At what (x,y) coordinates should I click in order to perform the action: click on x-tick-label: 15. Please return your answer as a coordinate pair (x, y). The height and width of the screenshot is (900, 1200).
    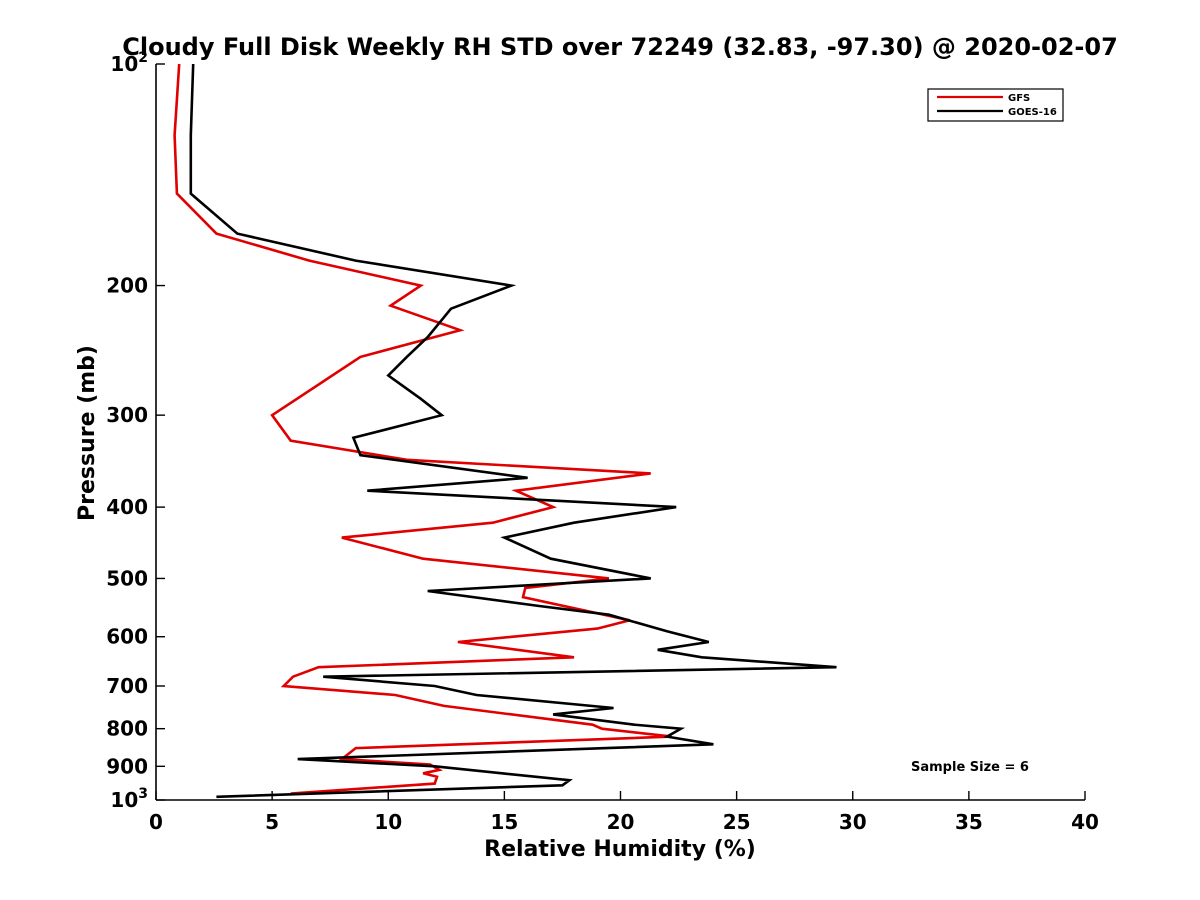
    Looking at the image, I should click on (504, 822).